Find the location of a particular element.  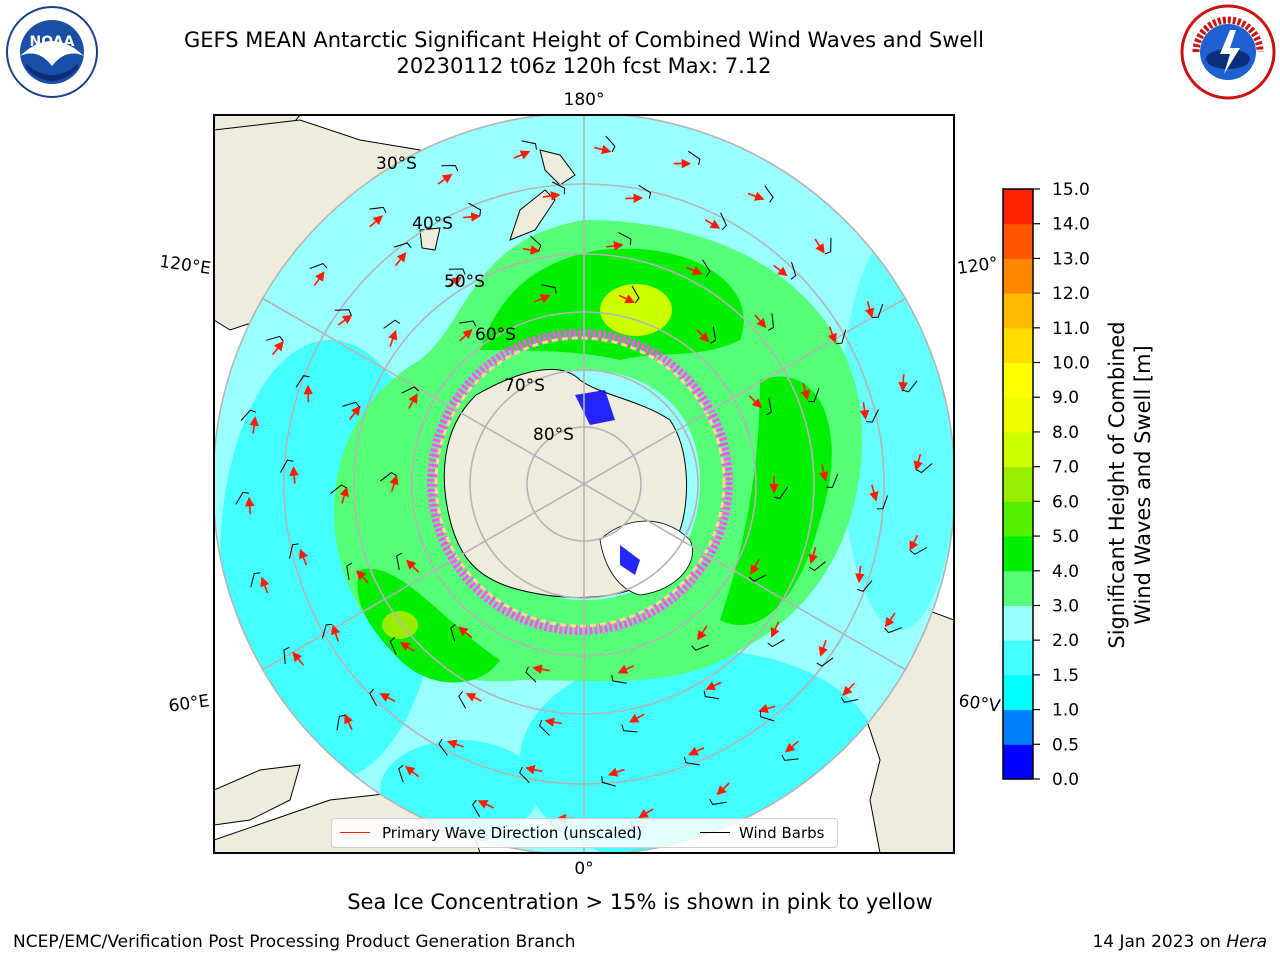

lat-label-60s: 60°S is located at coordinates (495, 335).